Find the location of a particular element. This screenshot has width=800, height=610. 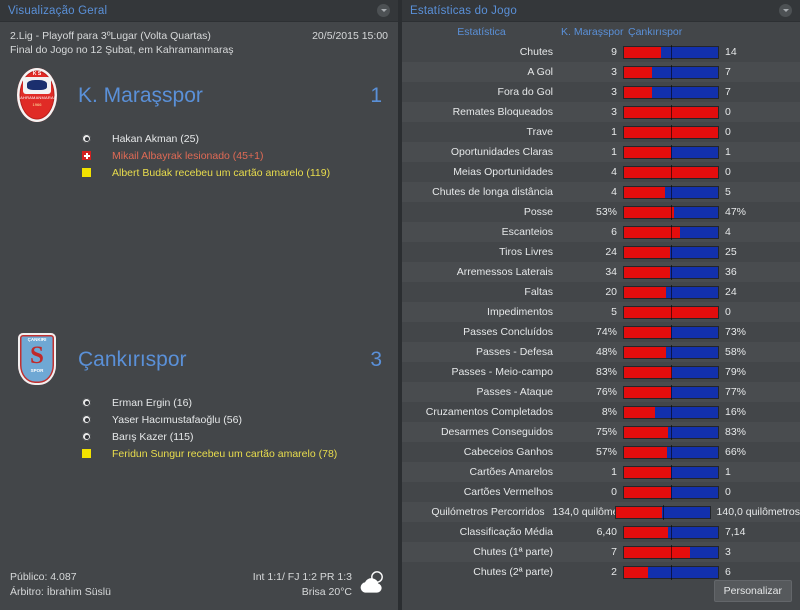

home-team-badge-icon: K S KAHRAMANMARAŞ 1966 is located at coordinates (37, 96).